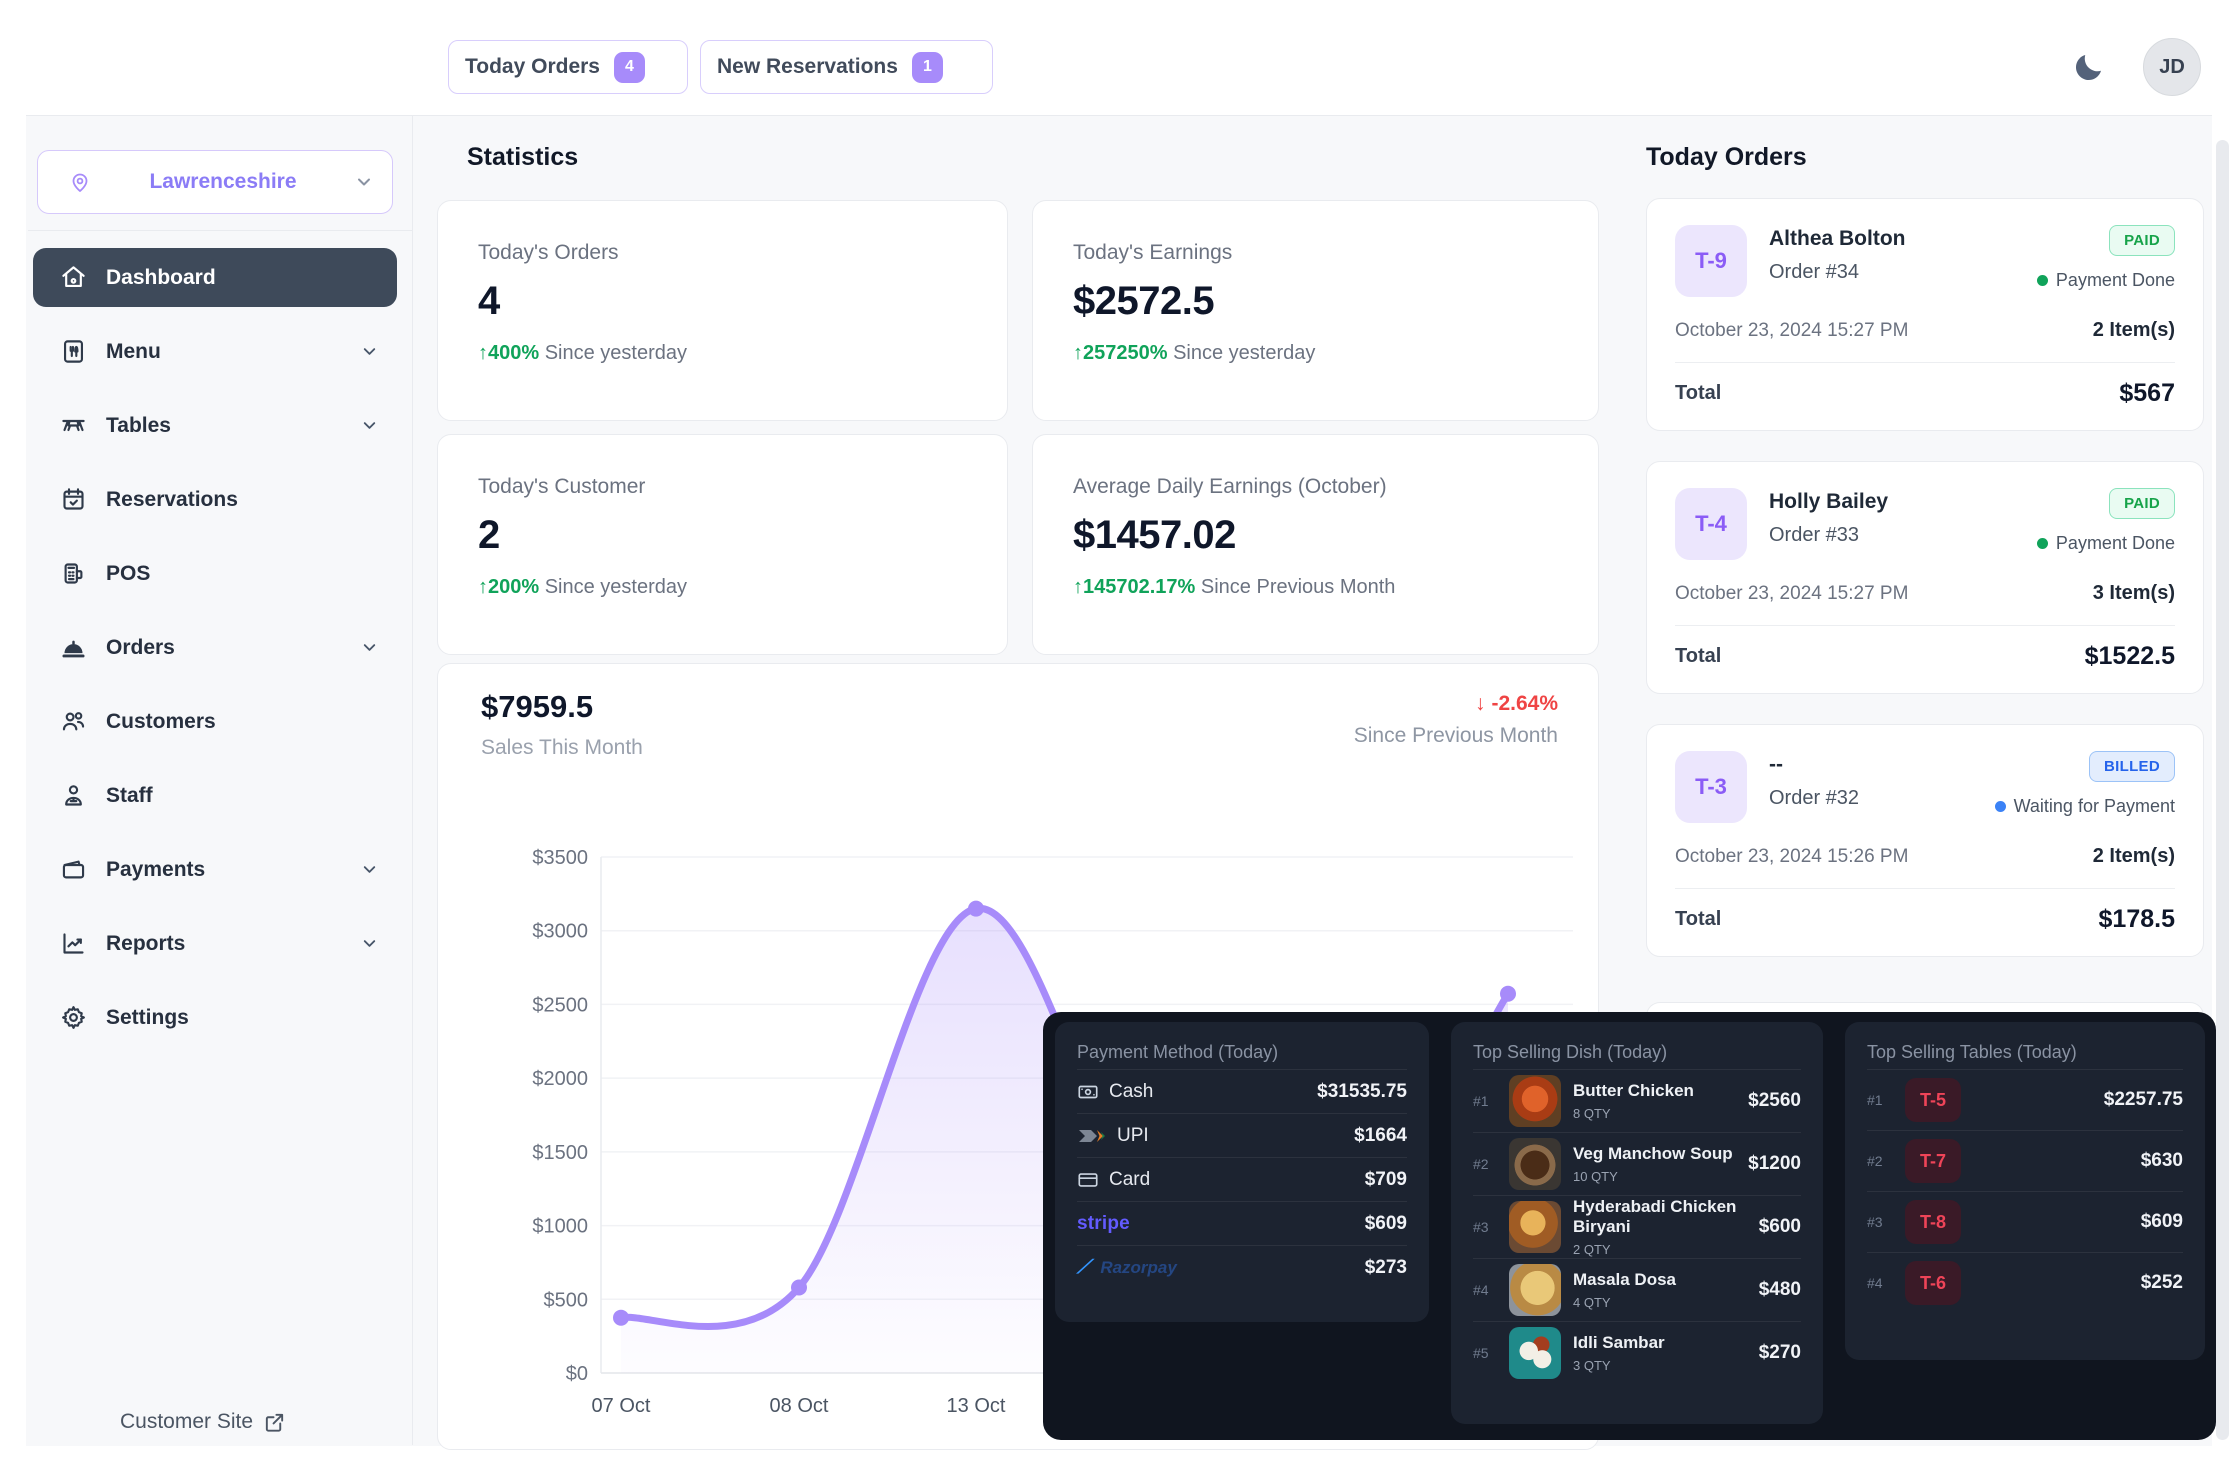 This screenshot has height=1462, width=2236. Describe the element at coordinates (1972, 1052) in the screenshot. I see `top-selling-tables-title: Top Selling Tables (Today)` at that location.